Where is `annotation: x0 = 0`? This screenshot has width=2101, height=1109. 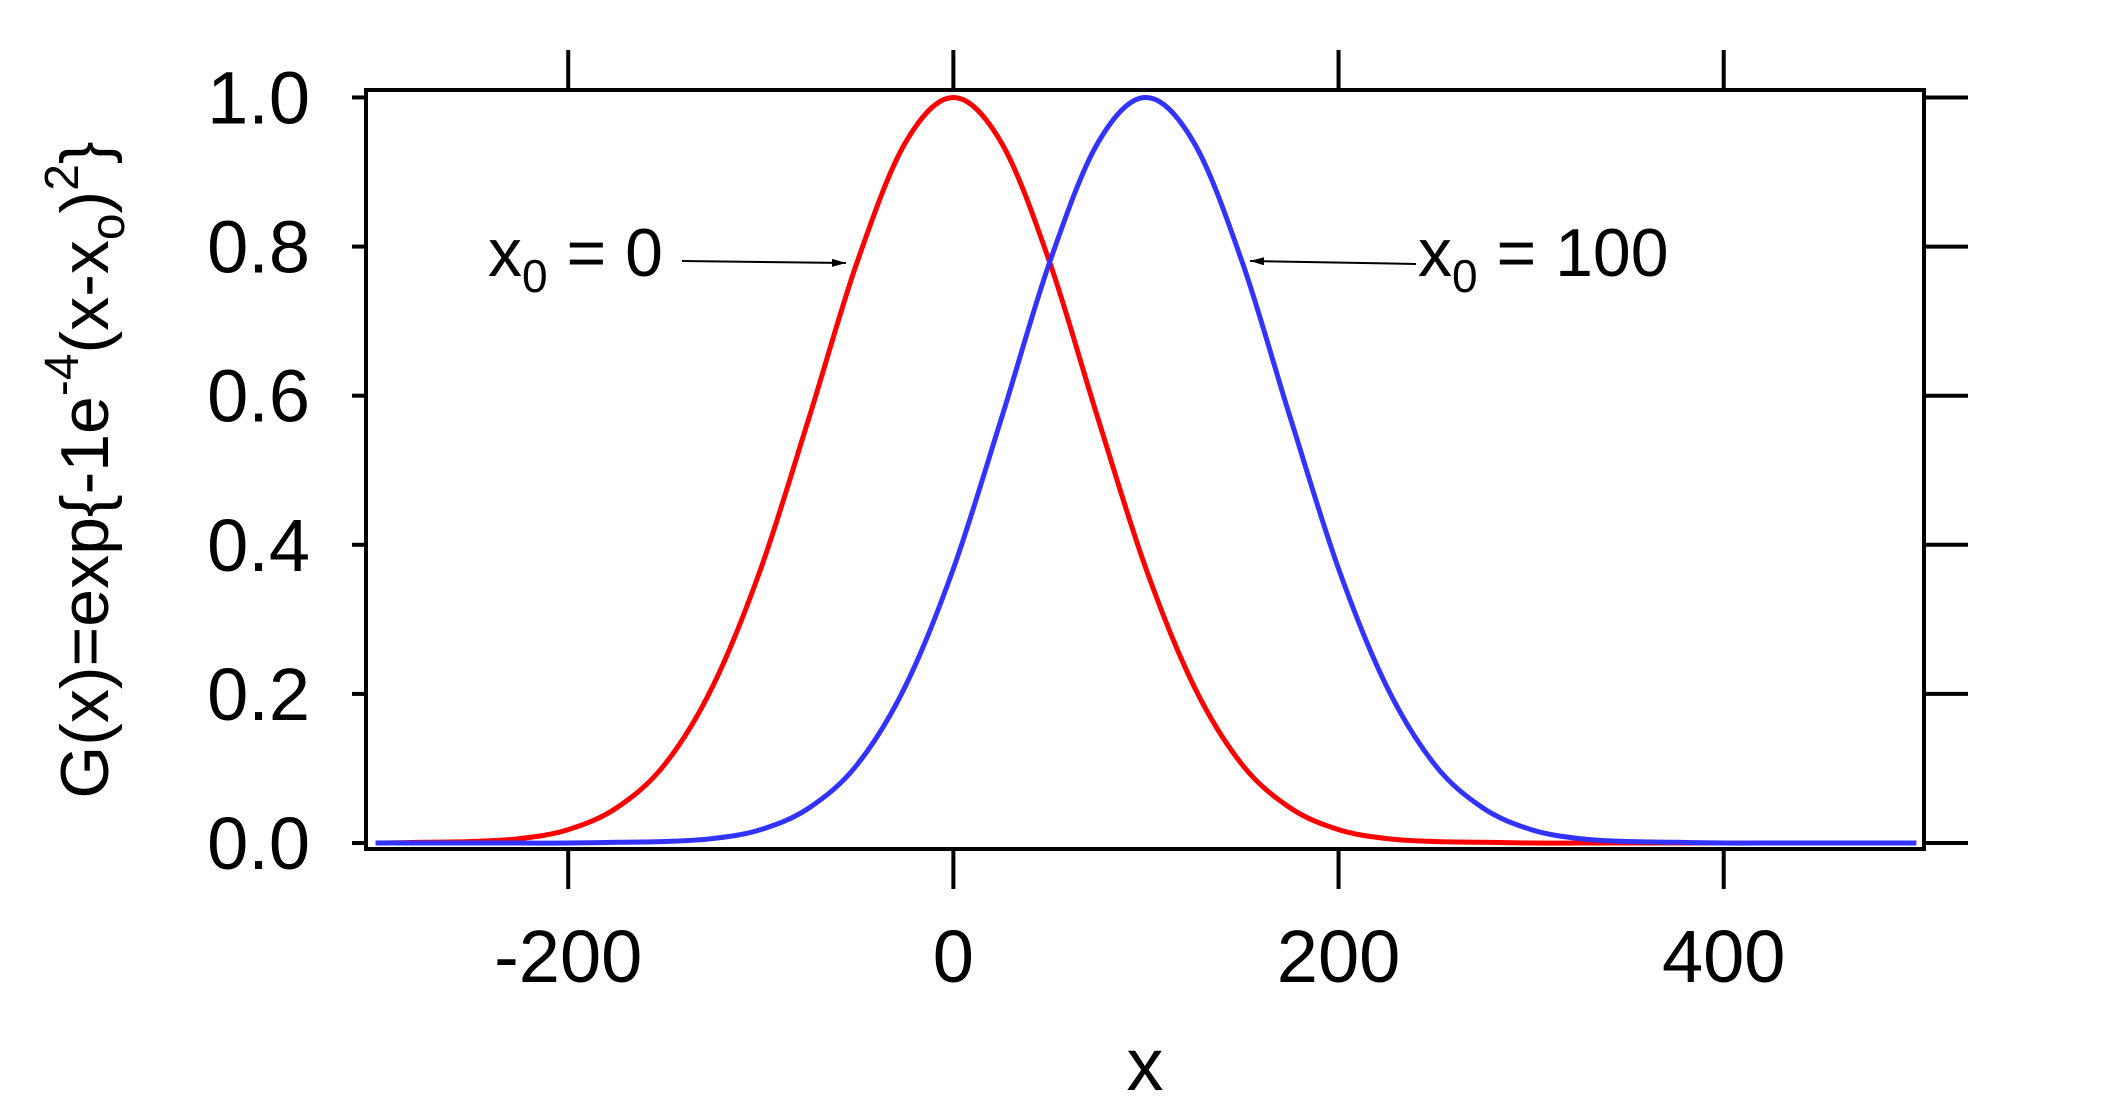
annotation: x0 = 0 is located at coordinates (575, 258).